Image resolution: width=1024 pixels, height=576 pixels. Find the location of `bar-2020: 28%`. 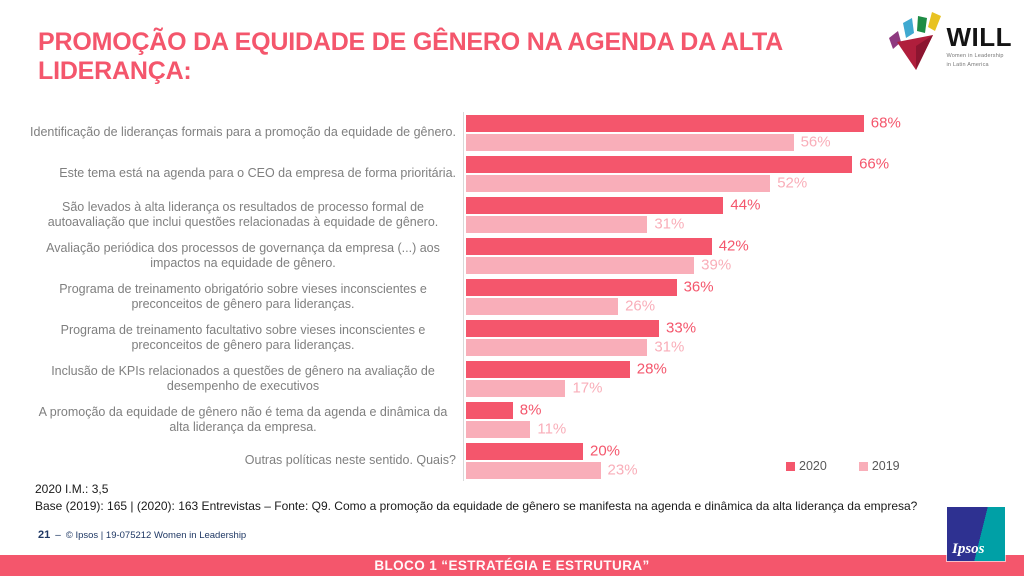

bar-2020: 28% is located at coordinates (566, 369).